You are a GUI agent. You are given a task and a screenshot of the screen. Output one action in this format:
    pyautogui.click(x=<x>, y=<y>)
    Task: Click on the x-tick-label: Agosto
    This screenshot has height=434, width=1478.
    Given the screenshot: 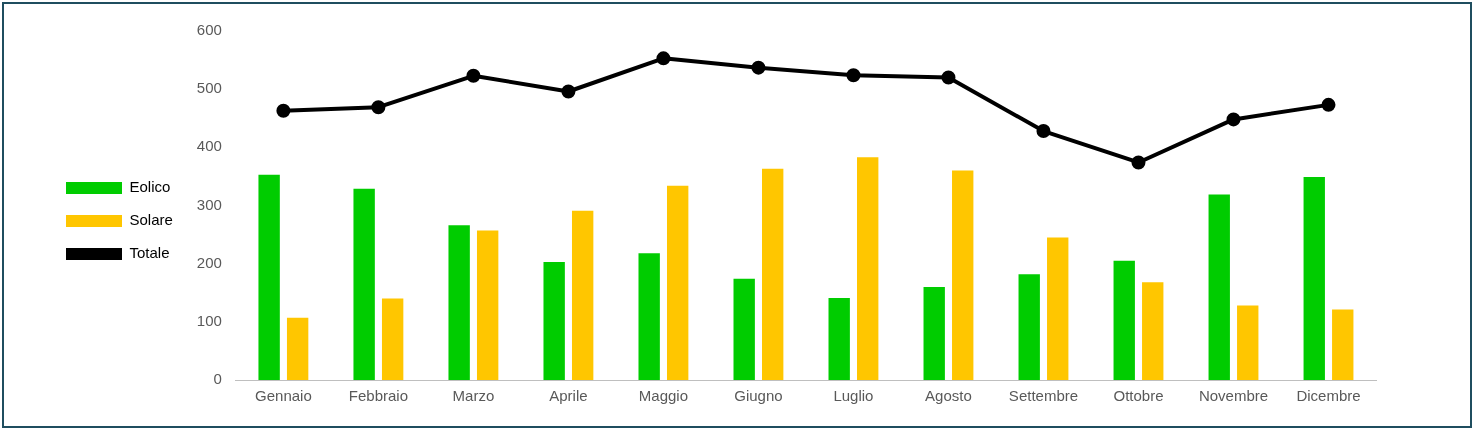 What is the action you would take?
    pyautogui.click(x=948, y=396)
    